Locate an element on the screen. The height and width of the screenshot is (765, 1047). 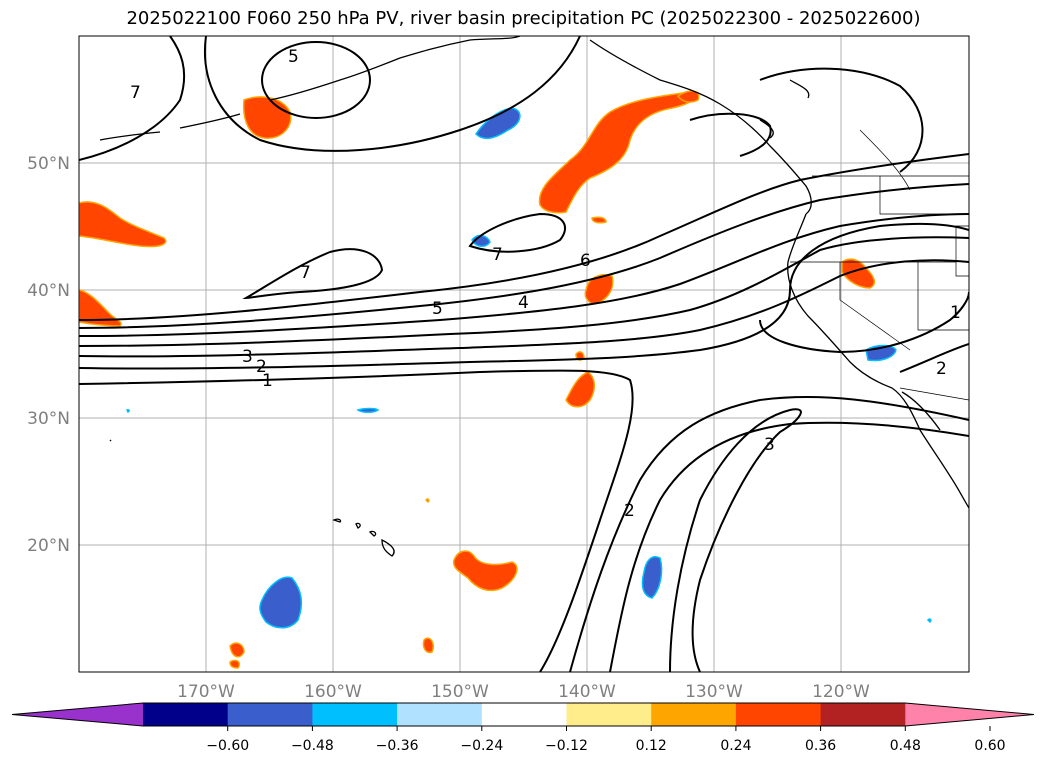
lon-tick-label: 170°W is located at coordinates (206, 692).